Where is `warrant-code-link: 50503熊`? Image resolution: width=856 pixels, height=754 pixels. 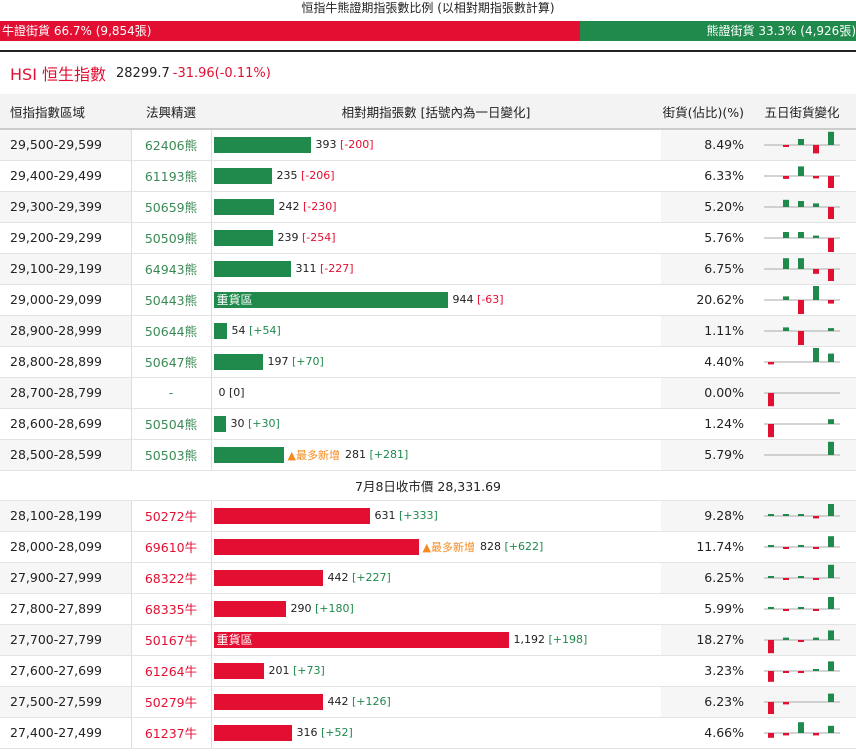 warrant-code-link: 50503熊 is located at coordinates (171, 455).